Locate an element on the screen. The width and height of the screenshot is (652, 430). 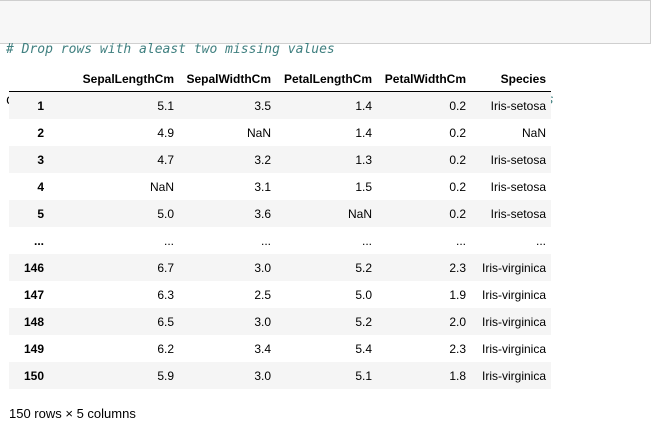
table-row: 149 6.2 3.4 5.4 2.3 Iris-virginica is located at coordinates (280, 348).